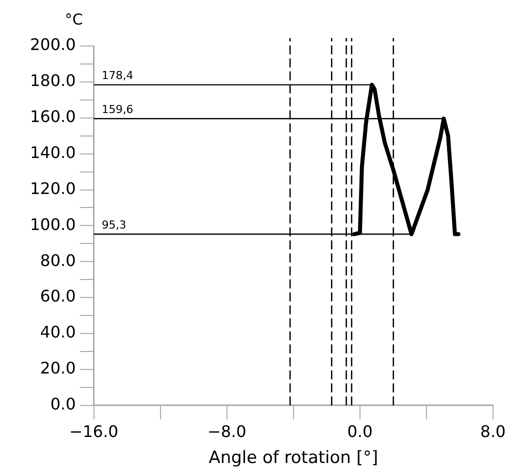 Image resolution: width=515 pixels, height=475 pixels. Describe the element at coordinates (58, 332) in the screenshot. I see `y-tick-label: 40.0` at that location.